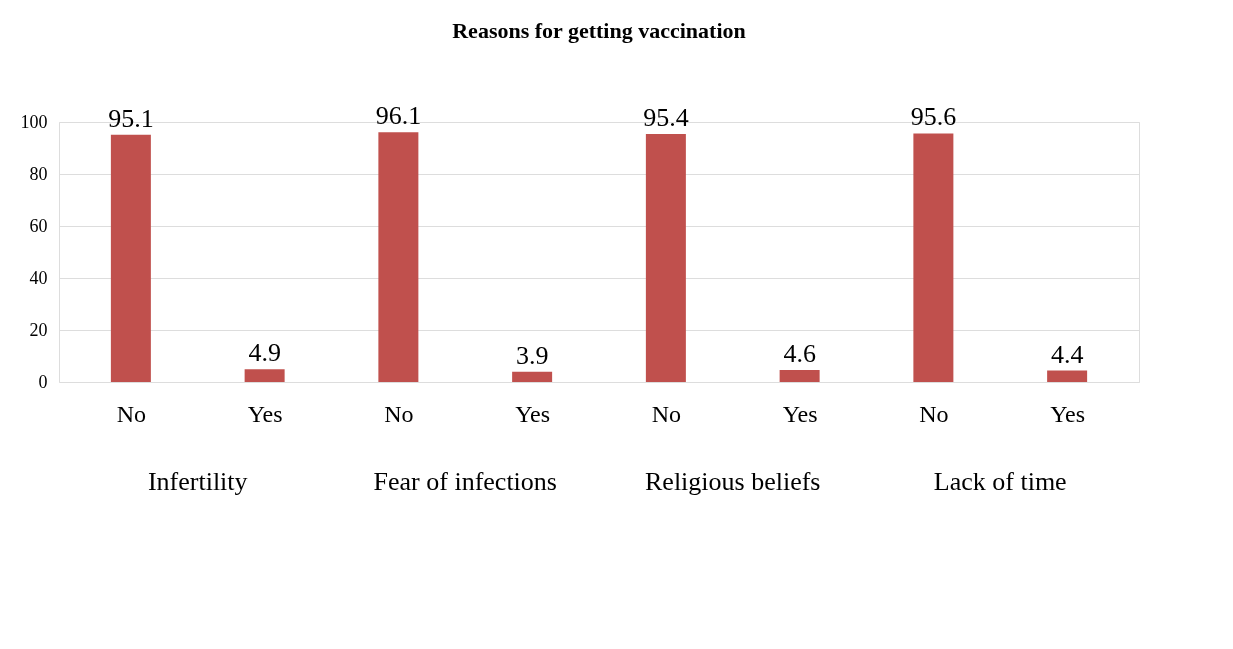 The width and height of the screenshot is (1233, 649). I want to click on y-tick-label: 100, so click(34, 121).